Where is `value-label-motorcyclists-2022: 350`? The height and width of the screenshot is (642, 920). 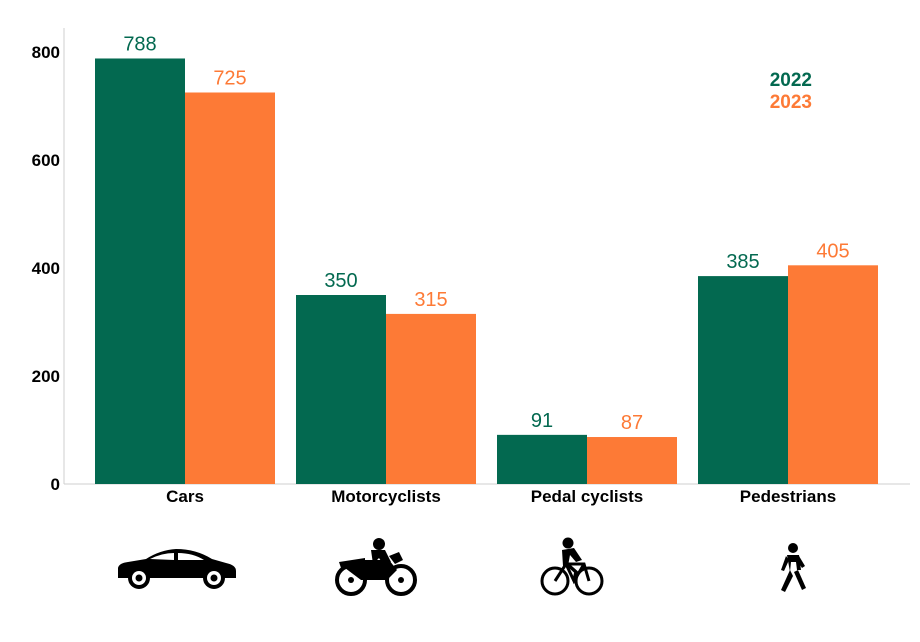
value-label-motorcyclists-2022: 350 is located at coordinates (340, 281).